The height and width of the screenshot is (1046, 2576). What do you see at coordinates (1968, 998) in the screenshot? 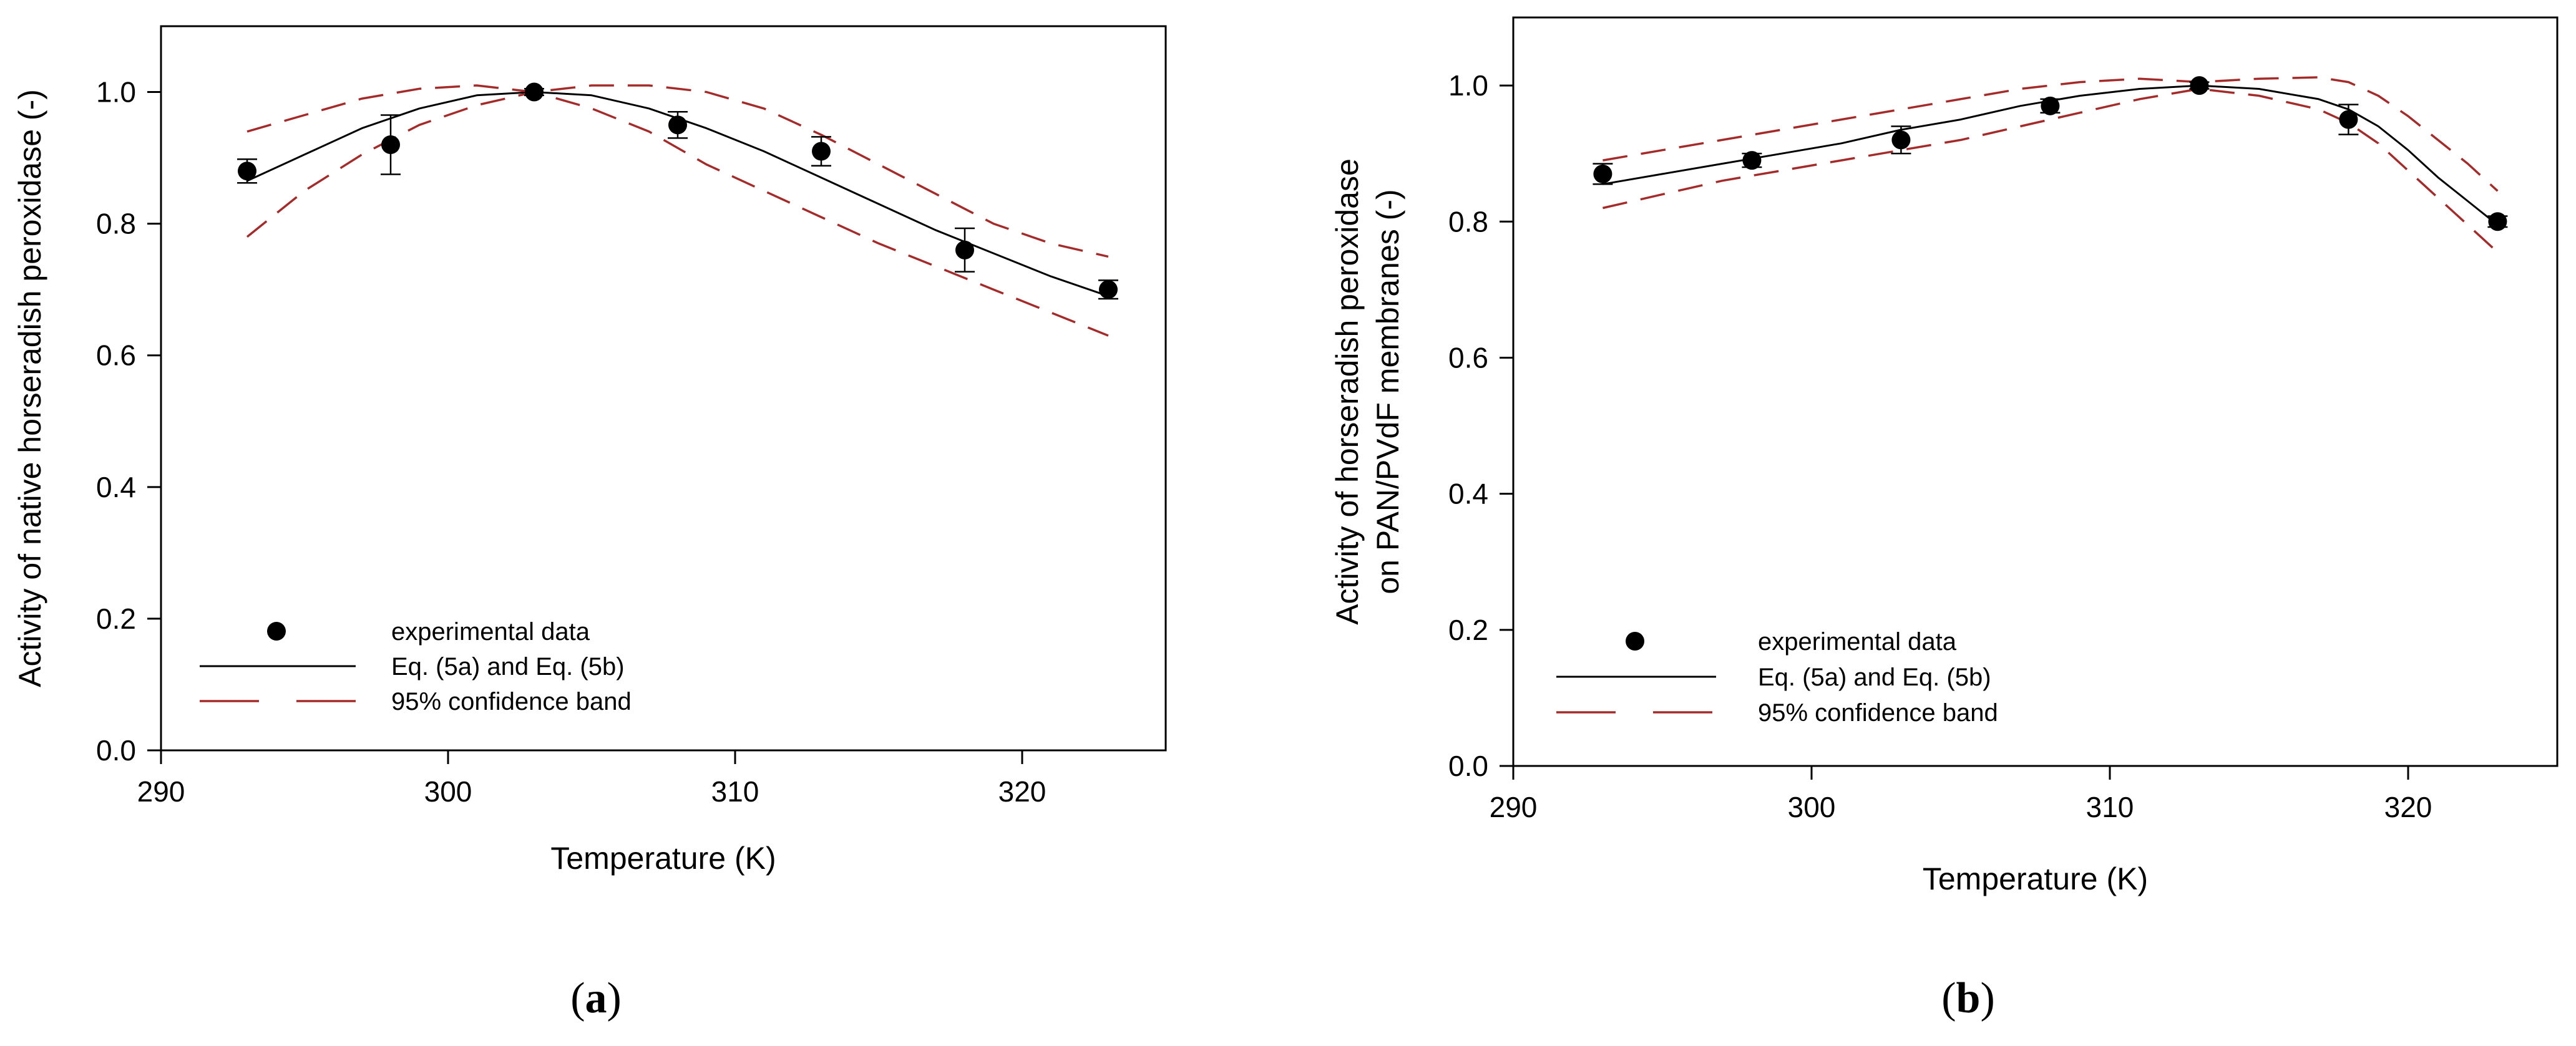
I see `panel-label: (b)` at bounding box center [1968, 998].